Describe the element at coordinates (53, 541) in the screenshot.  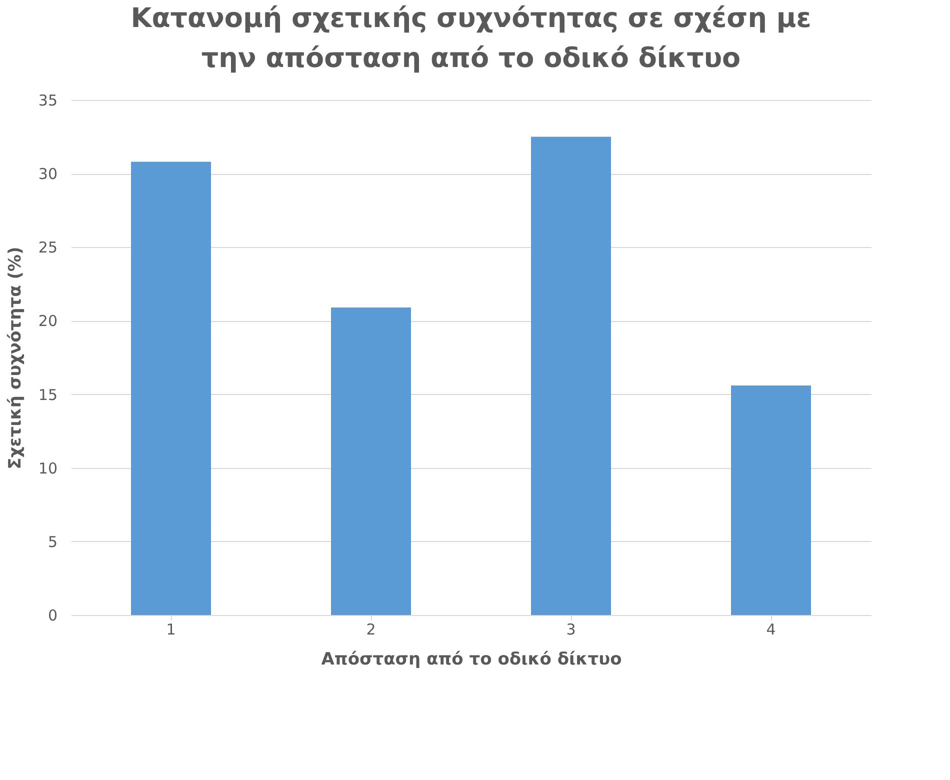
I see `y-tick-label: 5` at that location.